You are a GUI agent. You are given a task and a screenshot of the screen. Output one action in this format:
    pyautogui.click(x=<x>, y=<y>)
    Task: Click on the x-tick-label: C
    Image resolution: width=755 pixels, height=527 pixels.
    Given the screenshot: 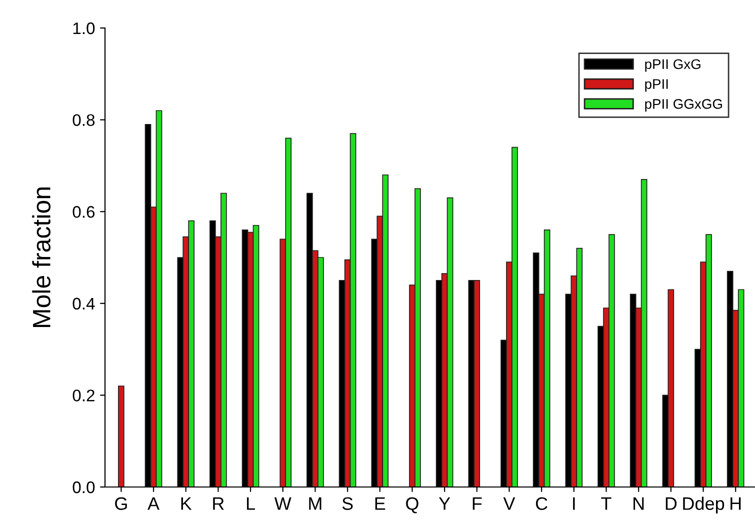 What is the action you would take?
    pyautogui.click(x=542, y=503)
    